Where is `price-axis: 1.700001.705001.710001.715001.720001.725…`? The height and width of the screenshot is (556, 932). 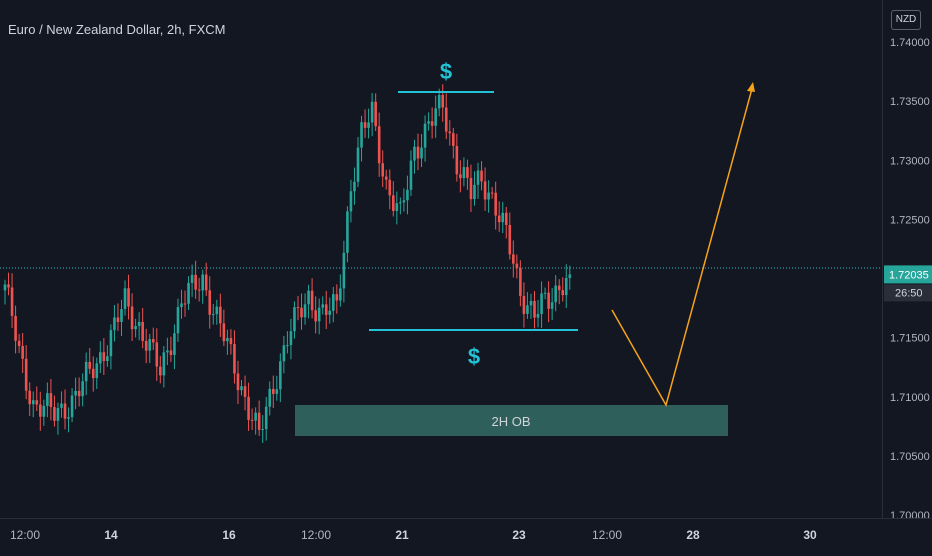
price-axis: 1.700001.705001.710001.715001.720001.725… is located at coordinates (907, 261).